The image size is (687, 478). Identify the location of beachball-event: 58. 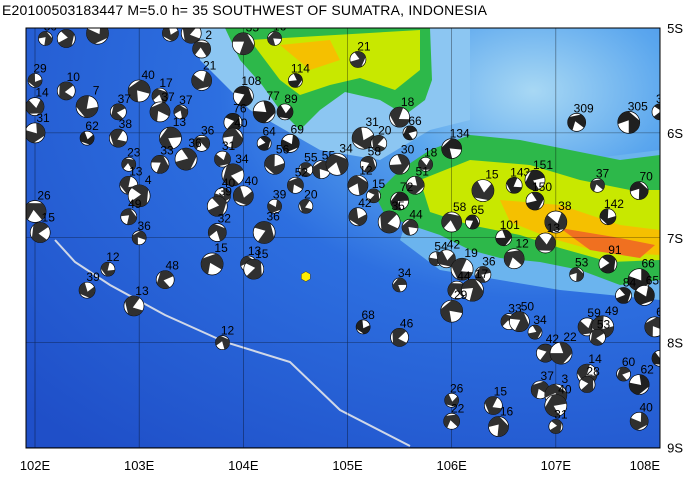
(454, 216).